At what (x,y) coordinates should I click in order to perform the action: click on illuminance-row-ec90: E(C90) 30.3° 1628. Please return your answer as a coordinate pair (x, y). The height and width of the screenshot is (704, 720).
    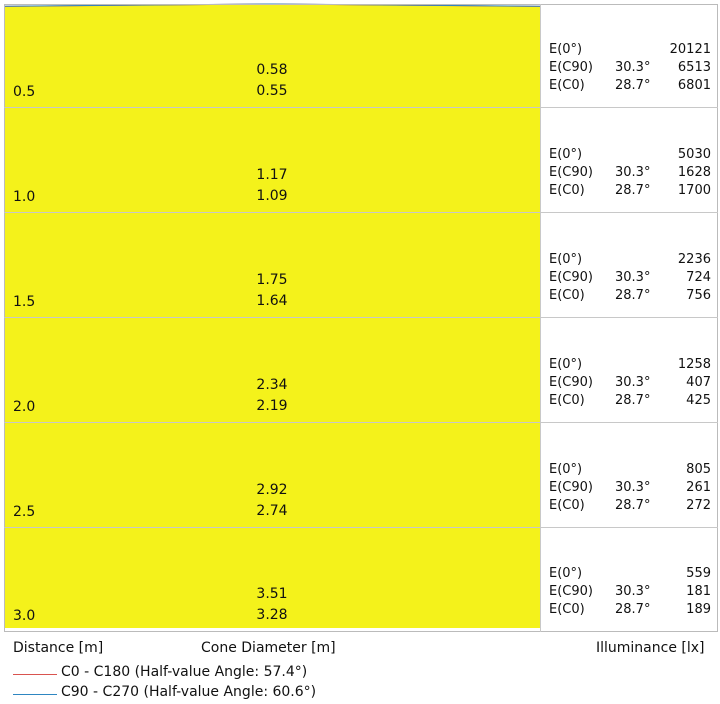
    Looking at the image, I should click on (630, 173).